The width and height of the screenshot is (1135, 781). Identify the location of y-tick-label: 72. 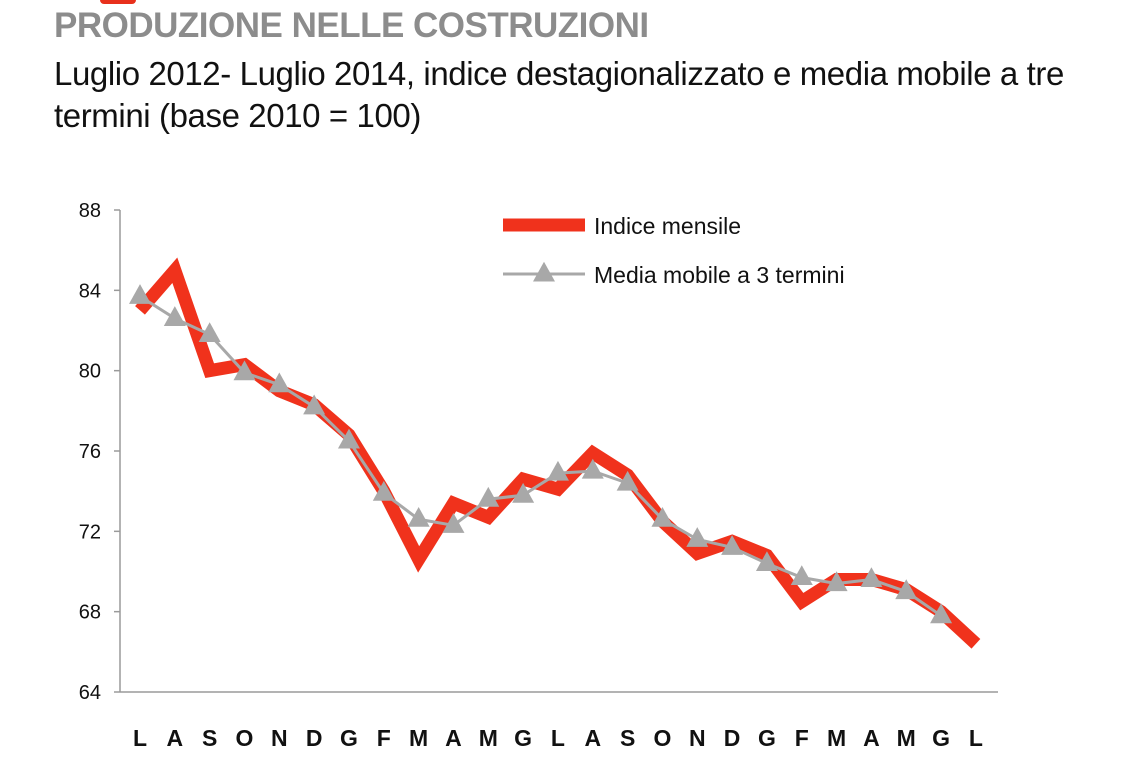
(90, 532).